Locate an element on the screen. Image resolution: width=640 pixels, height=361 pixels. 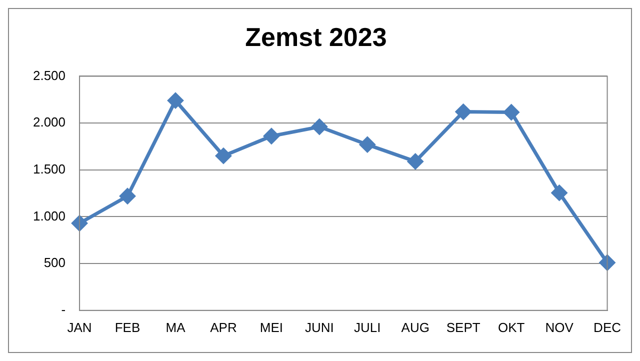
chart-title: Zemst 2023 is located at coordinates (316, 37).